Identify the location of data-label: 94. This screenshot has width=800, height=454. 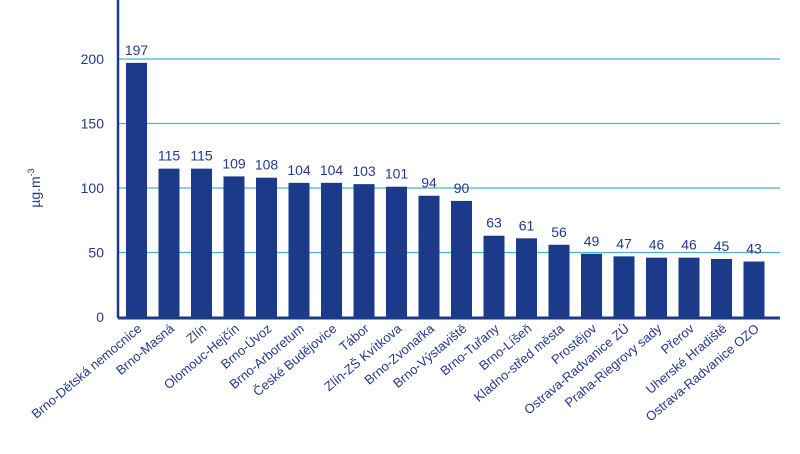
(429, 183).